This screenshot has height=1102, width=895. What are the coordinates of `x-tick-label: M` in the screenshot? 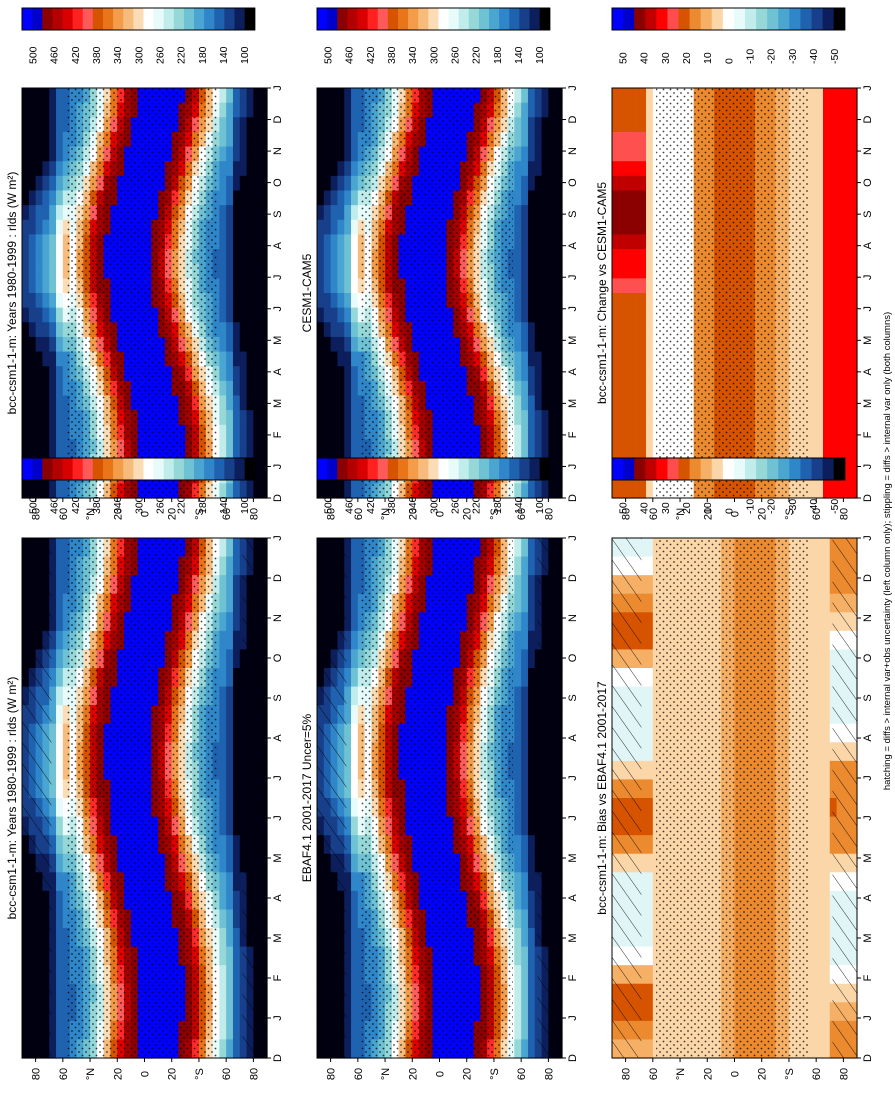 It's located at (573, 857).